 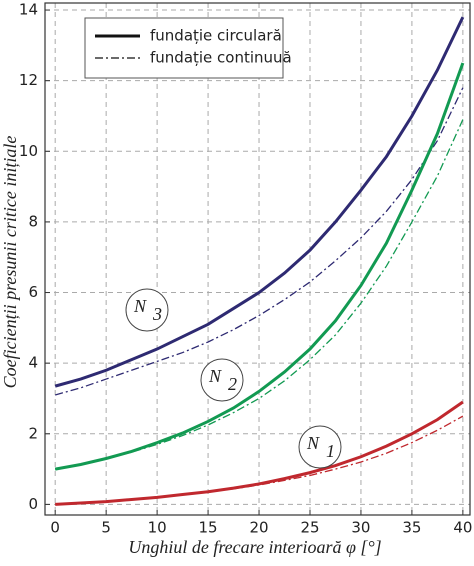 I want to click on y-tick-label: 14, so click(x=28, y=10).